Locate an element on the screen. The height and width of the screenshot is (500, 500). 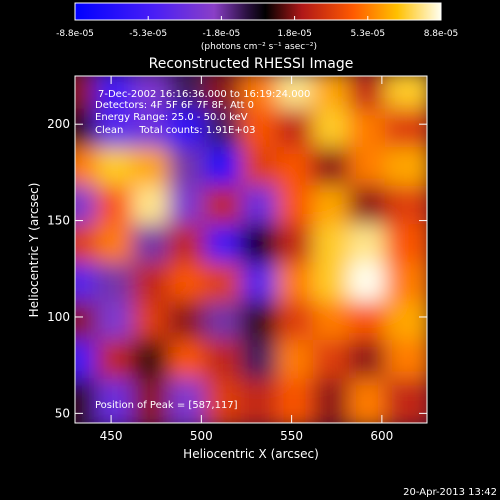
x-tick-label: 550 is located at coordinates (291, 436).